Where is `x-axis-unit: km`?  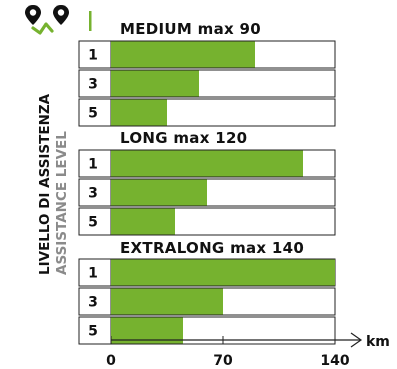 x-axis-unit: km is located at coordinates (378, 342).